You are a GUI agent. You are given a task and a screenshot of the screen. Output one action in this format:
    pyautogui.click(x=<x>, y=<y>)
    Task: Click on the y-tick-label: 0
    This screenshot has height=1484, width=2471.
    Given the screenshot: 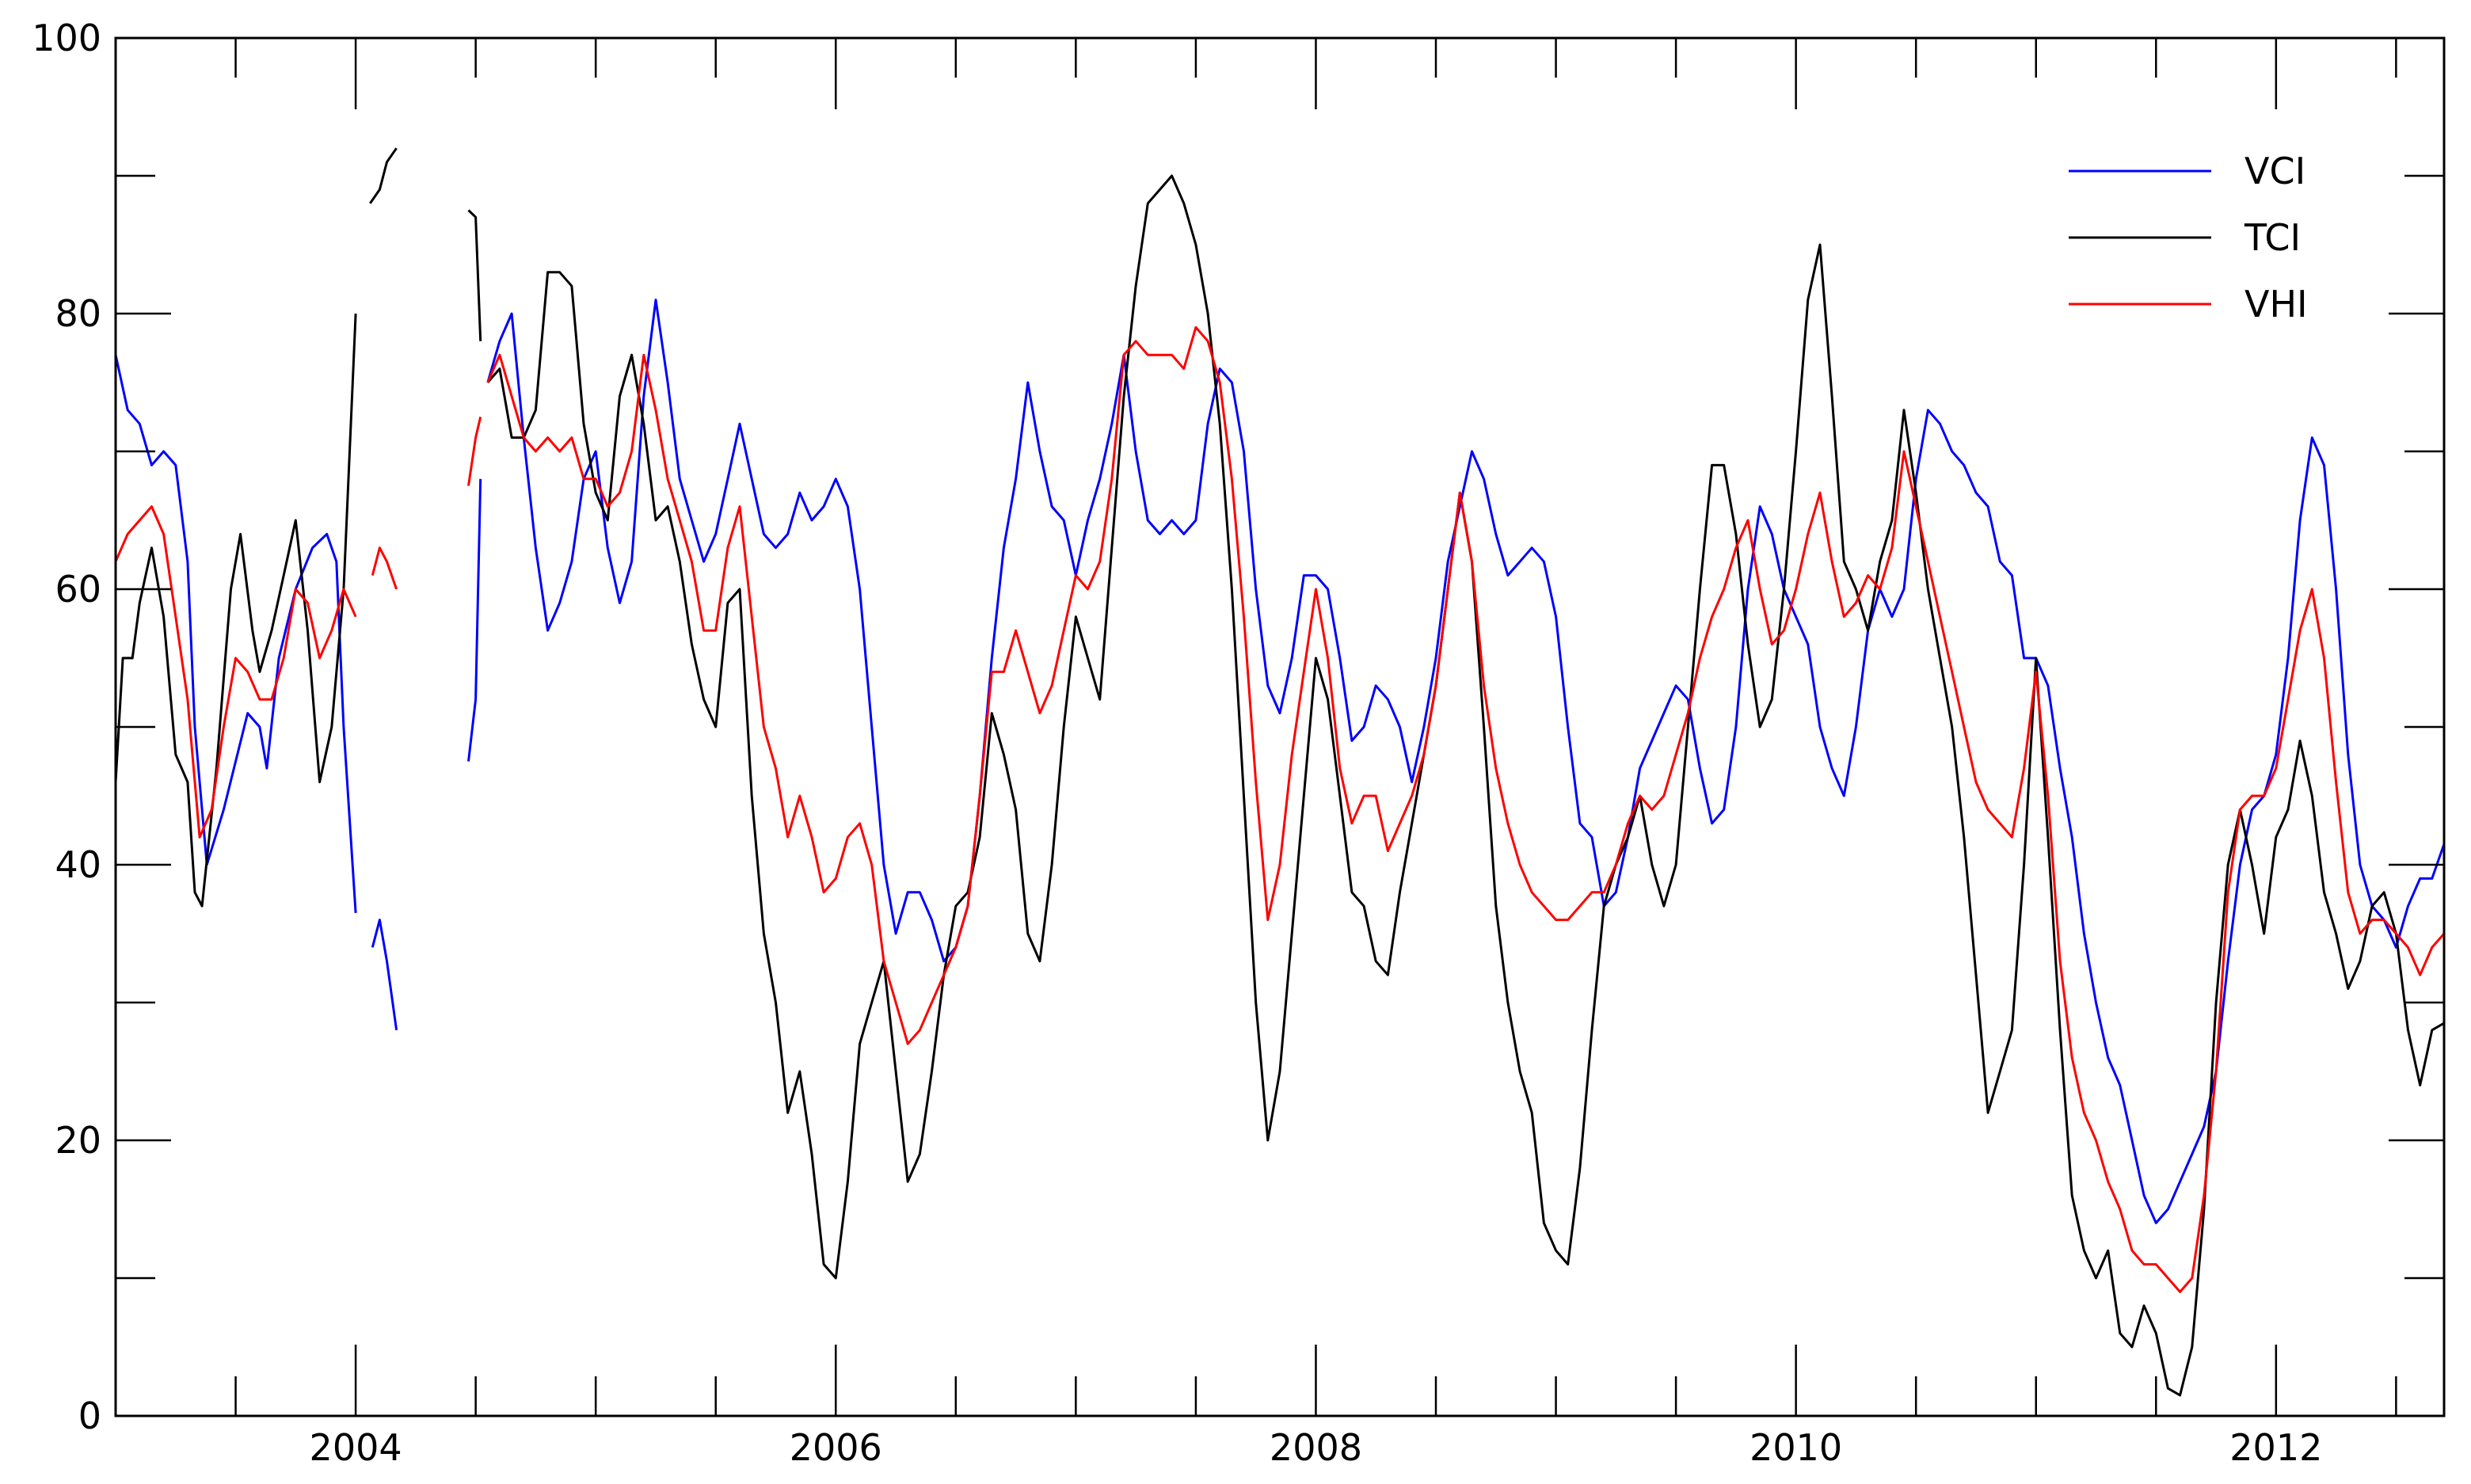 What is the action you would take?
    pyautogui.click(x=89, y=1416)
    